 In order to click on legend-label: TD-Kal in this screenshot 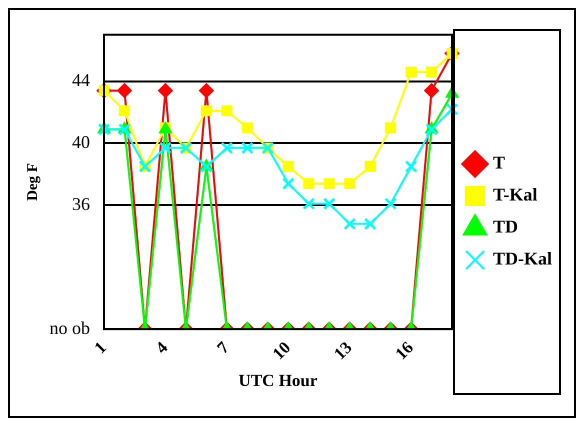, I will do `click(522, 258)`.